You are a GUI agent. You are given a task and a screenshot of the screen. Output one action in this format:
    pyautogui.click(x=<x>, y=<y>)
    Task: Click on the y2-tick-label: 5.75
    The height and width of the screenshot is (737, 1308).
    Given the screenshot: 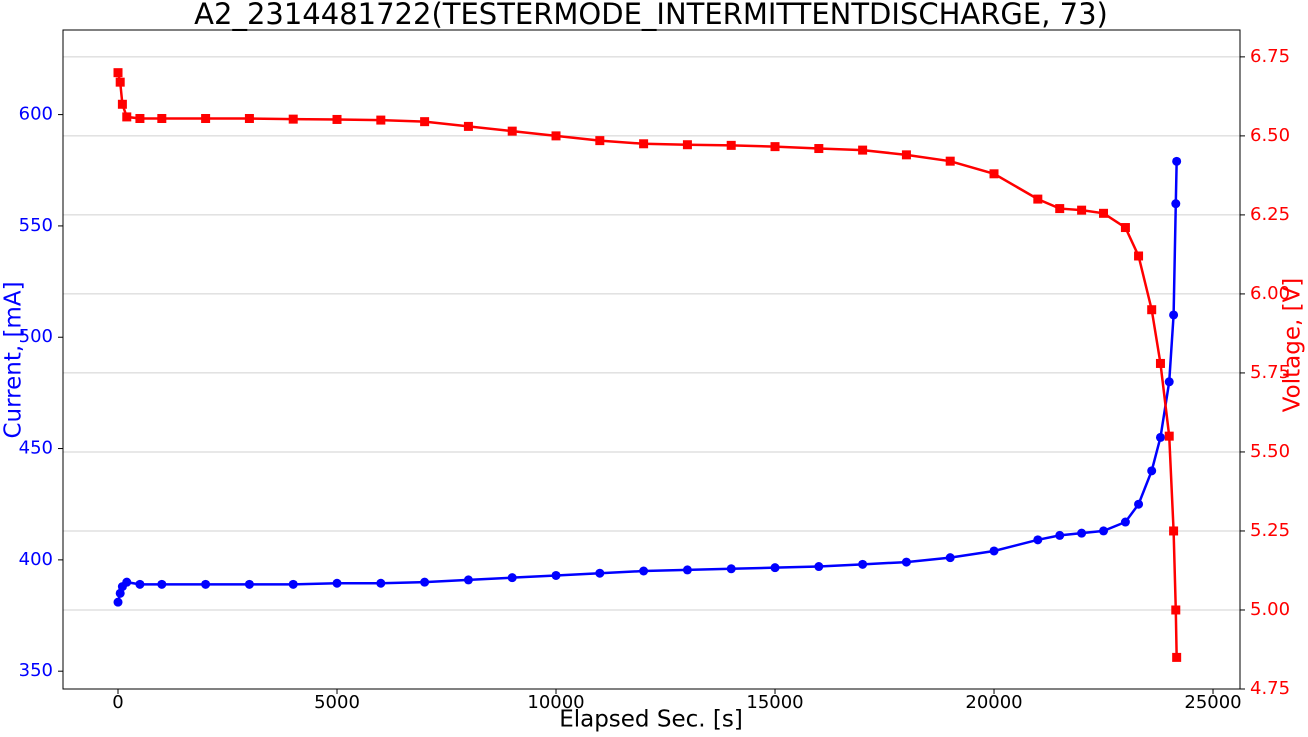 What is the action you would take?
    pyautogui.click(x=1270, y=372)
    